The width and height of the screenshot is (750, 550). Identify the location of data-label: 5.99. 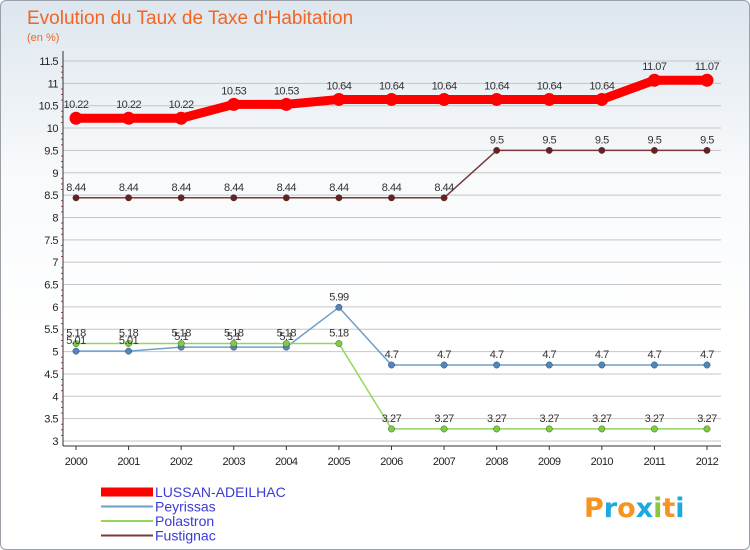
(339, 297).